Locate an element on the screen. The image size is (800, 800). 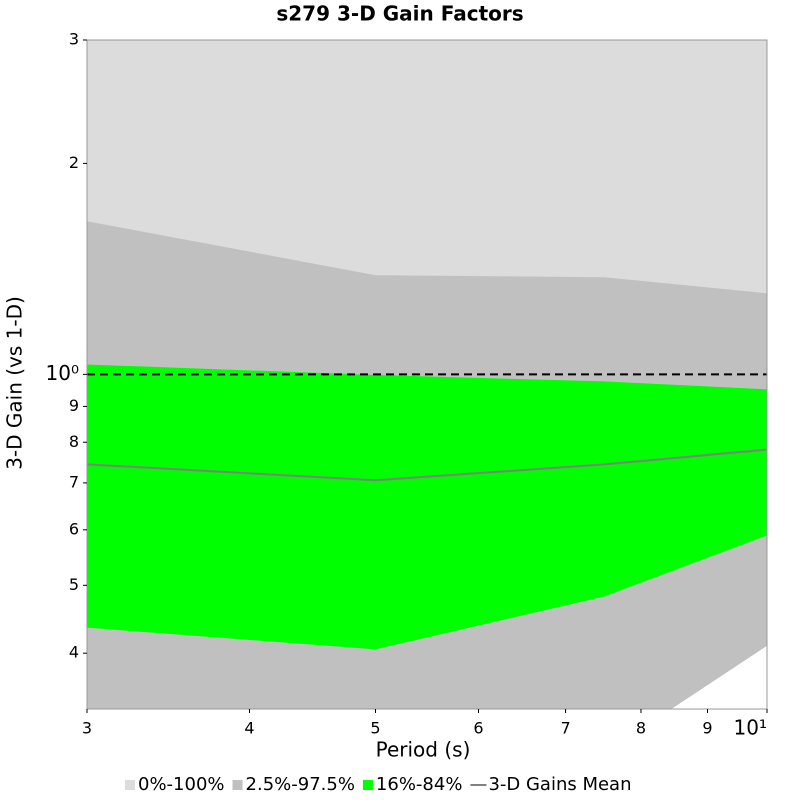
x-tick-label: 8 is located at coordinates (641, 728).